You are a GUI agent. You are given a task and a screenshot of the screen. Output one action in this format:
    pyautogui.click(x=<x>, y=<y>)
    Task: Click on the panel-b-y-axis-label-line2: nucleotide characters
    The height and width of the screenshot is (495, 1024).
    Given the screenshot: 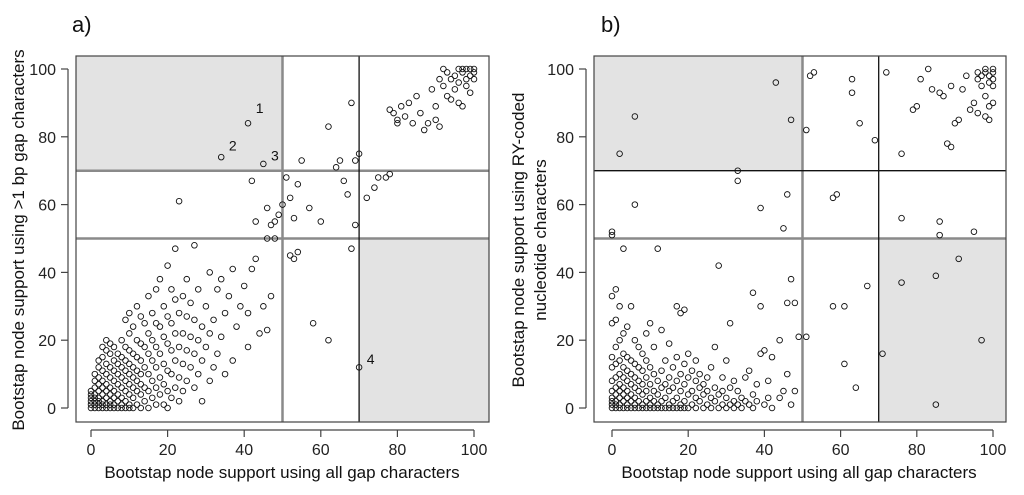 What is the action you would take?
    pyautogui.click(x=540, y=240)
    